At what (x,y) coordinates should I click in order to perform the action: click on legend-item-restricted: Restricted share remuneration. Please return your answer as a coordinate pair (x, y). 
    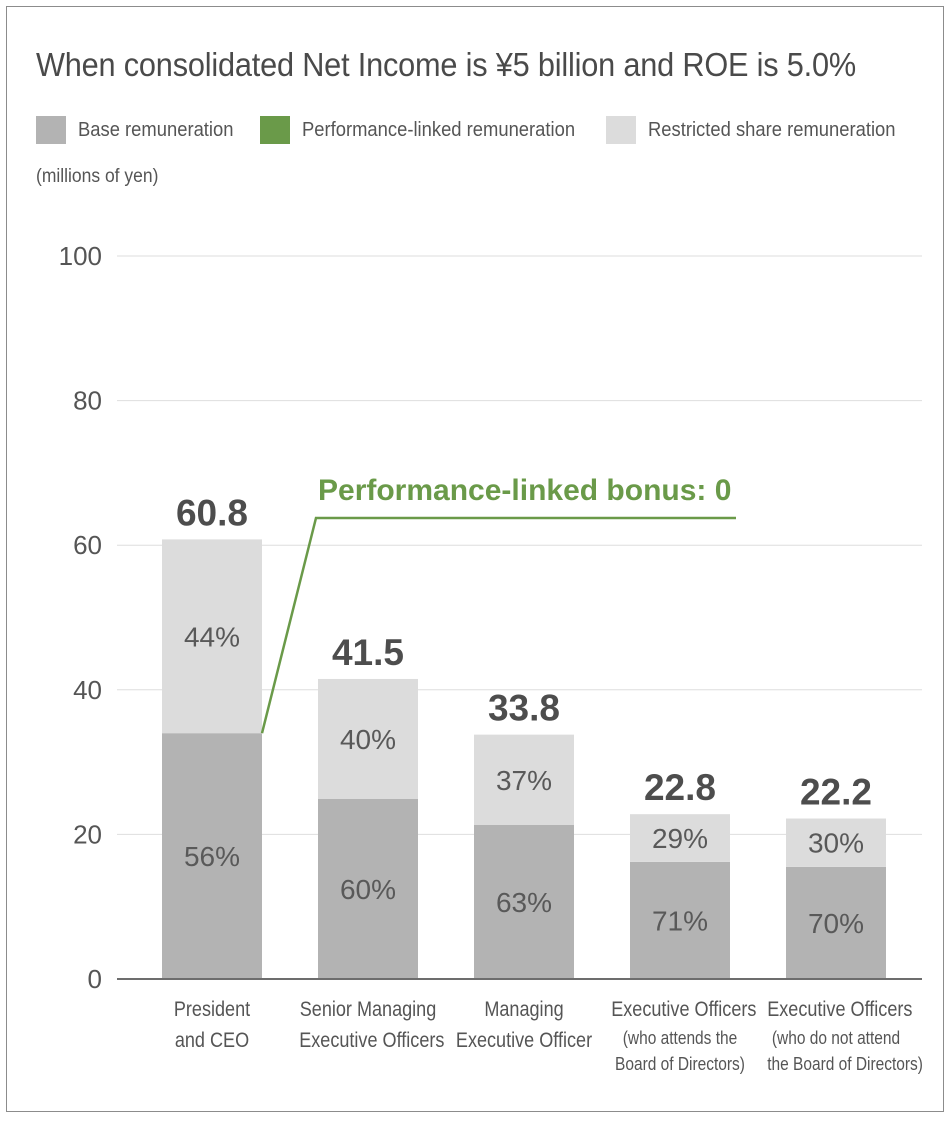
    Looking at the image, I should click on (761, 130).